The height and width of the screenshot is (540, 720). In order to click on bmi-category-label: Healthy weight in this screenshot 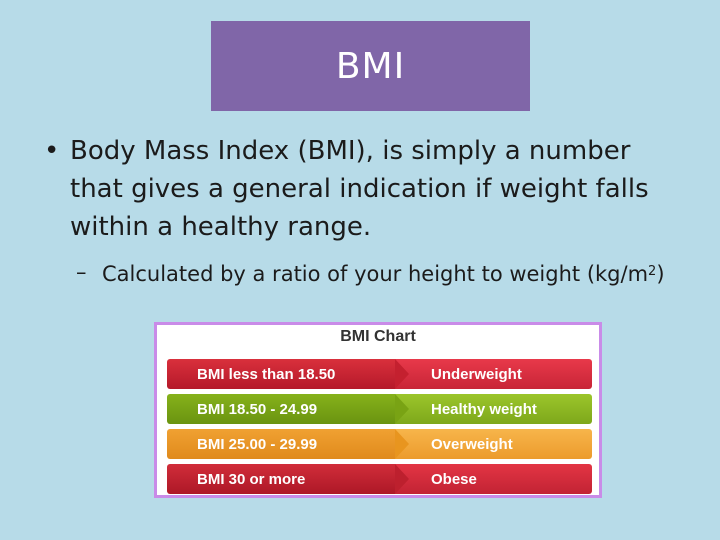, I will do `click(493, 409)`.